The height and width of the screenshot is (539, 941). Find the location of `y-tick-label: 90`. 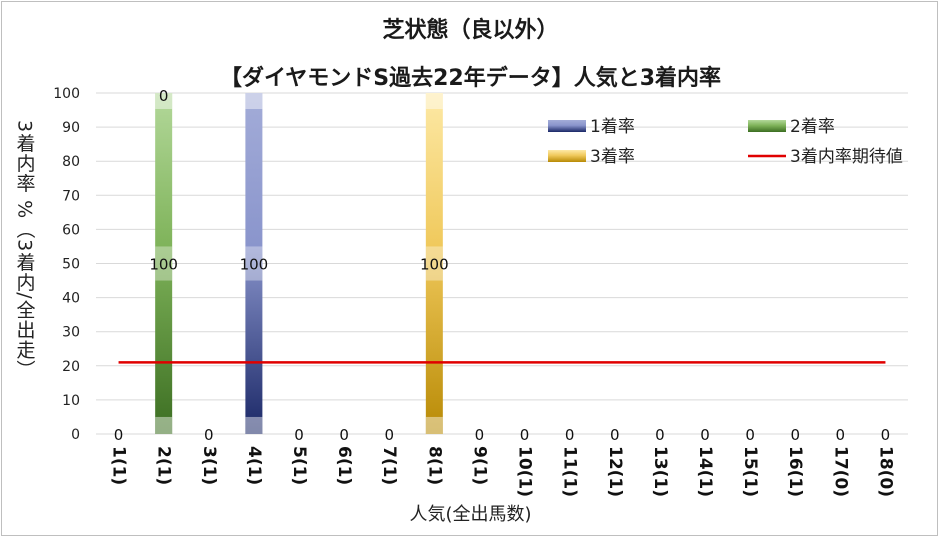

y-tick-label: 90 is located at coordinates (71, 128).